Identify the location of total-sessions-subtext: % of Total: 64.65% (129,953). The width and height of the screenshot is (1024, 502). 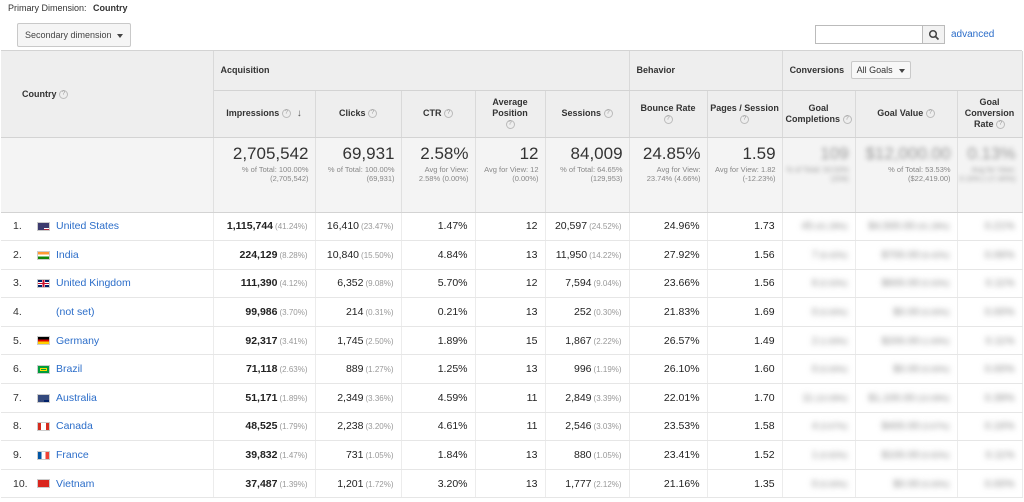
(591, 173).